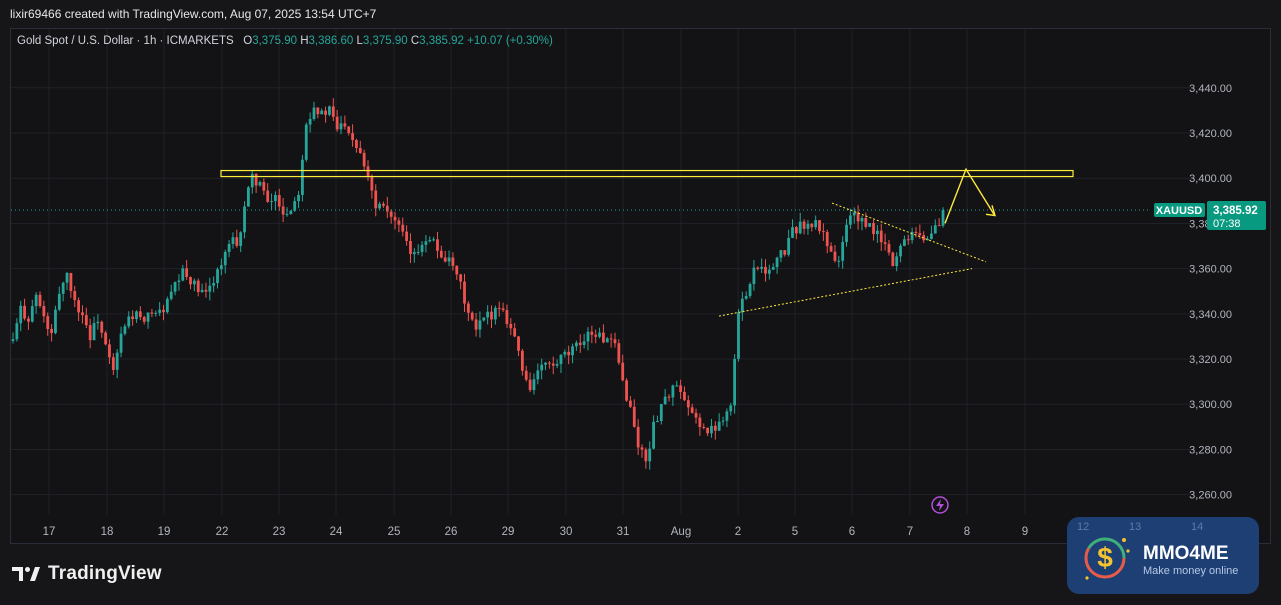 This screenshot has height=605, width=1281. Describe the element at coordinates (1210, 89) in the screenshot. I see `y-tick-label: 3,440.00` at that location.